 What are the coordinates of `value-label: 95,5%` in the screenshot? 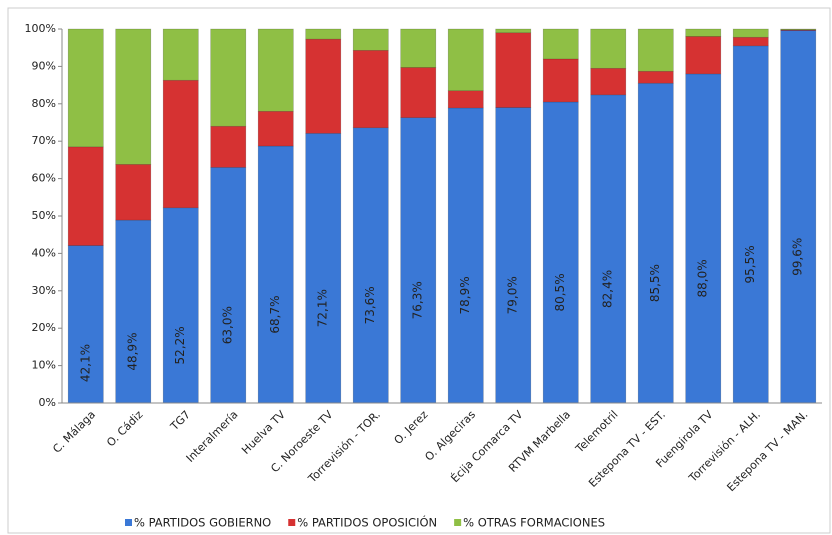 It's located at (750, 264).